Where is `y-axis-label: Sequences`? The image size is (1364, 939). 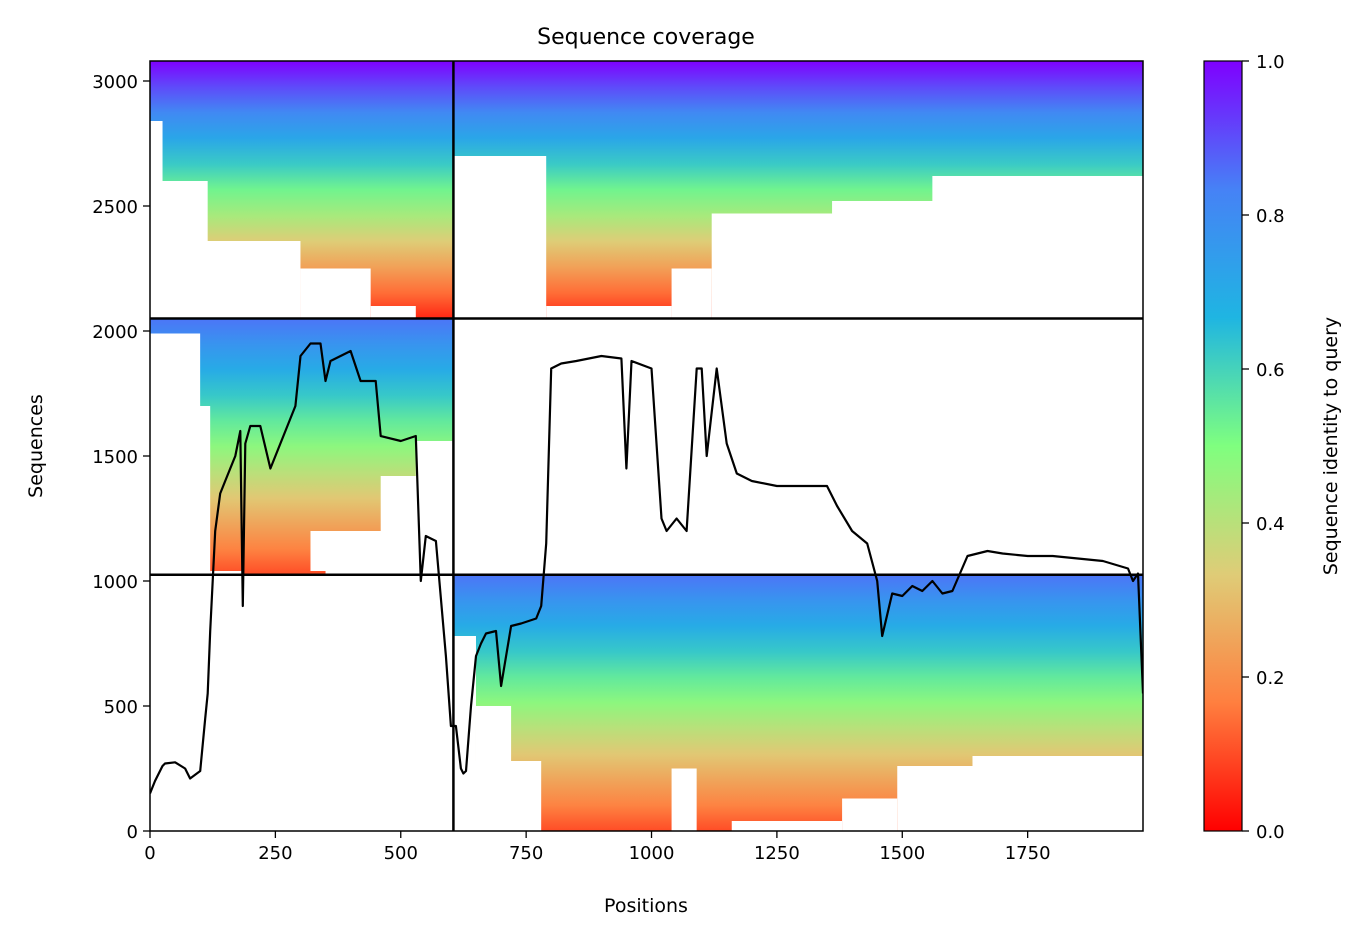 y-axis-label: Sequences is located at coordinates (36, 446).